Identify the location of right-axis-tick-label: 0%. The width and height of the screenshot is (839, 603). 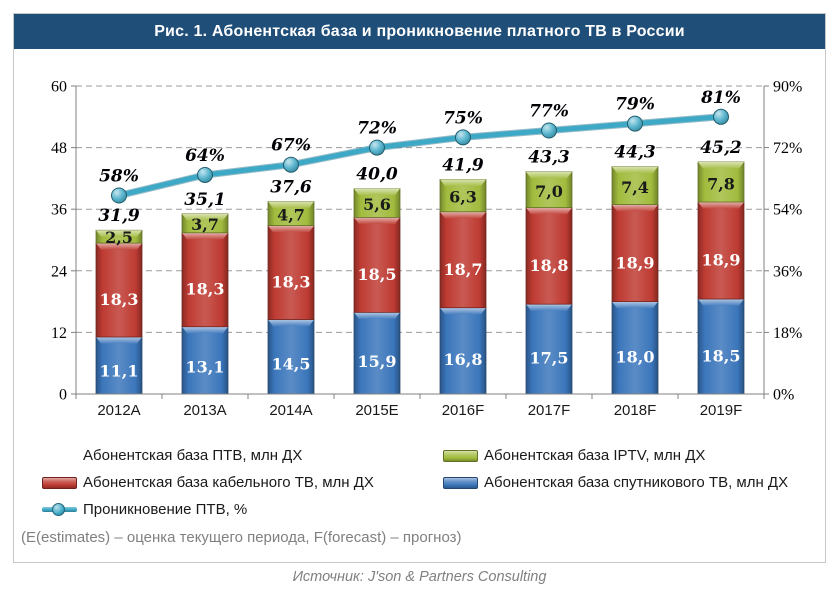
(783, 395).